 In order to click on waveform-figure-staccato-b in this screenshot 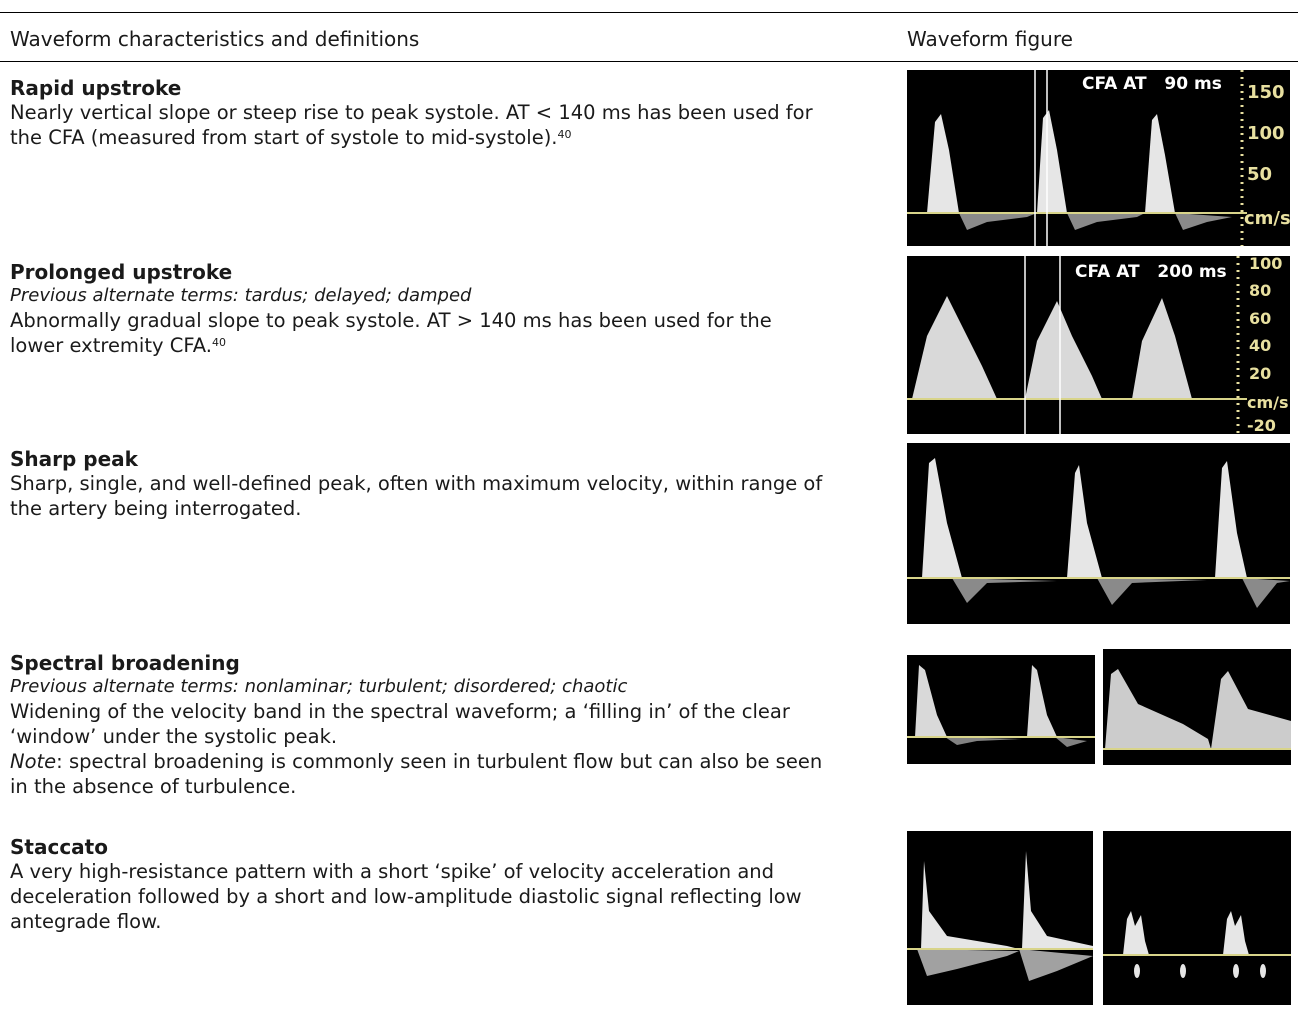, I will do `click(1197, 918)`.